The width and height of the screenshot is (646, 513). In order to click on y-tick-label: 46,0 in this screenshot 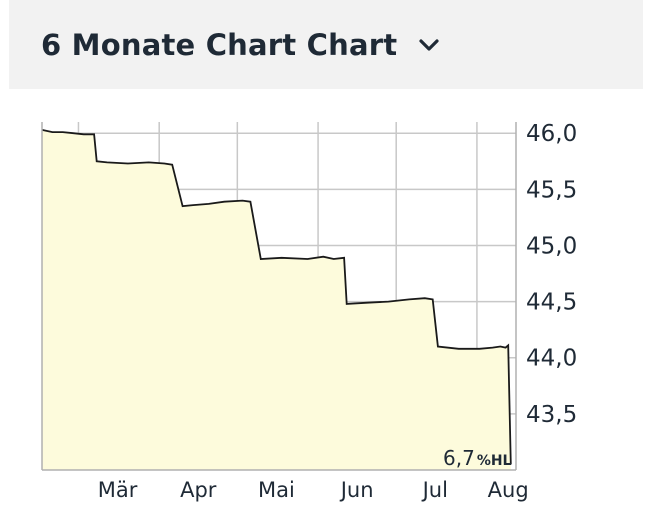, I will do `click(551, 134)`.